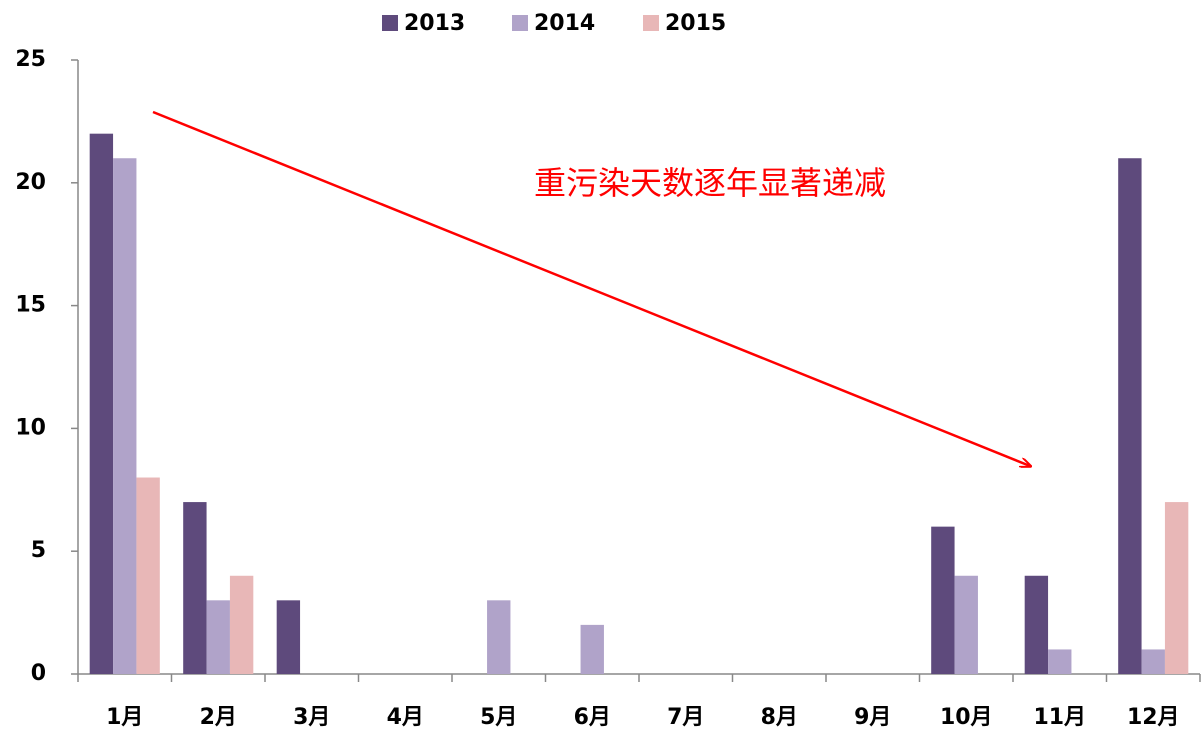  What do you see at coordinates (38, 673) in the screenshot?
I see `y-tick-label: 0` at bounding box center [38, 673].